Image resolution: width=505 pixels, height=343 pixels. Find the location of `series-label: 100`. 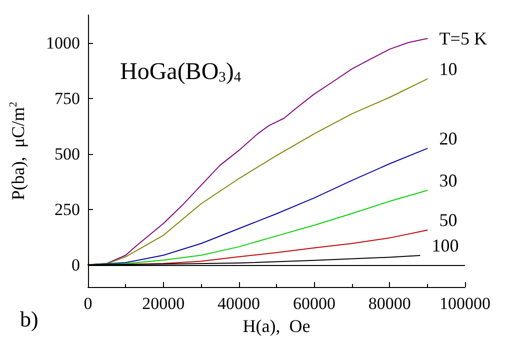

series-label: 100 is located at coordinates (445, 245).